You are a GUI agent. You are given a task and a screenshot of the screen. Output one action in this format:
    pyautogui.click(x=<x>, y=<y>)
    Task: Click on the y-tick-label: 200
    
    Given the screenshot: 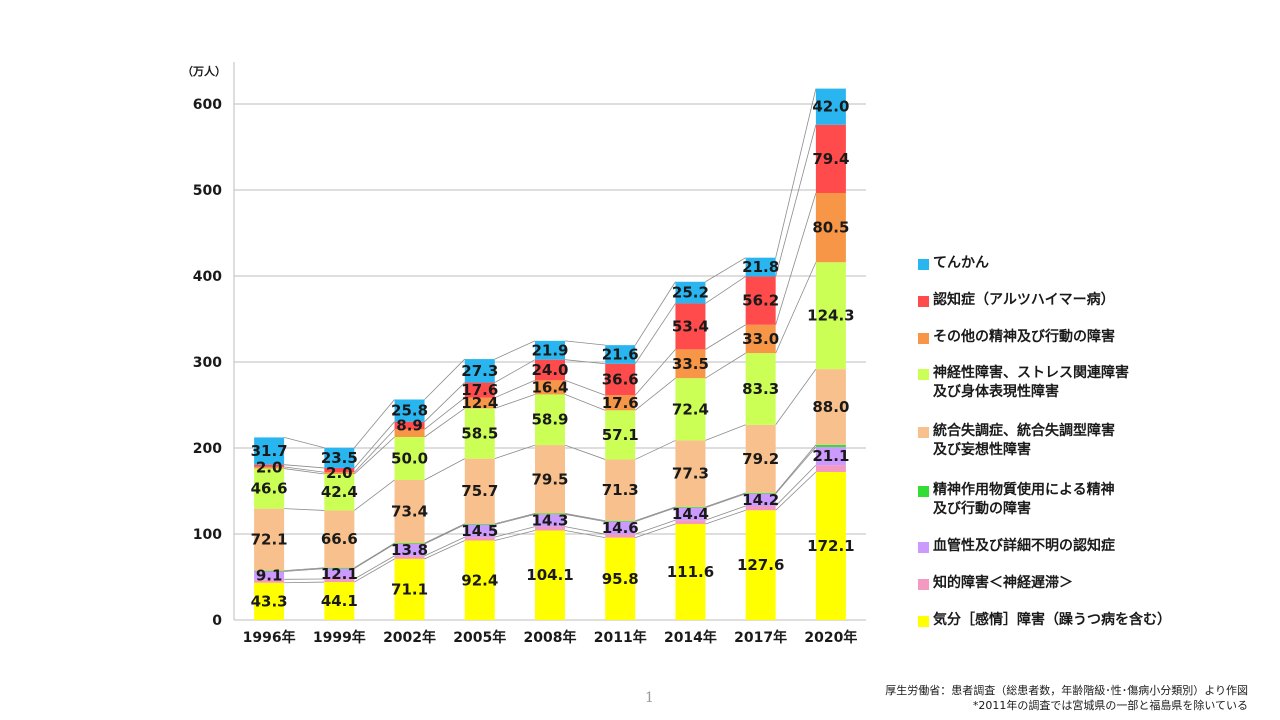 What is the action you would take?
    pyautogui.click(x=207, y=449)
    